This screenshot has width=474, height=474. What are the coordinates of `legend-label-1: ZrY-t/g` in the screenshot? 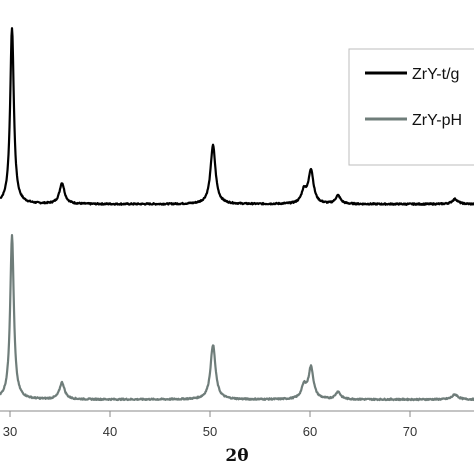 It's located at (435, 74).